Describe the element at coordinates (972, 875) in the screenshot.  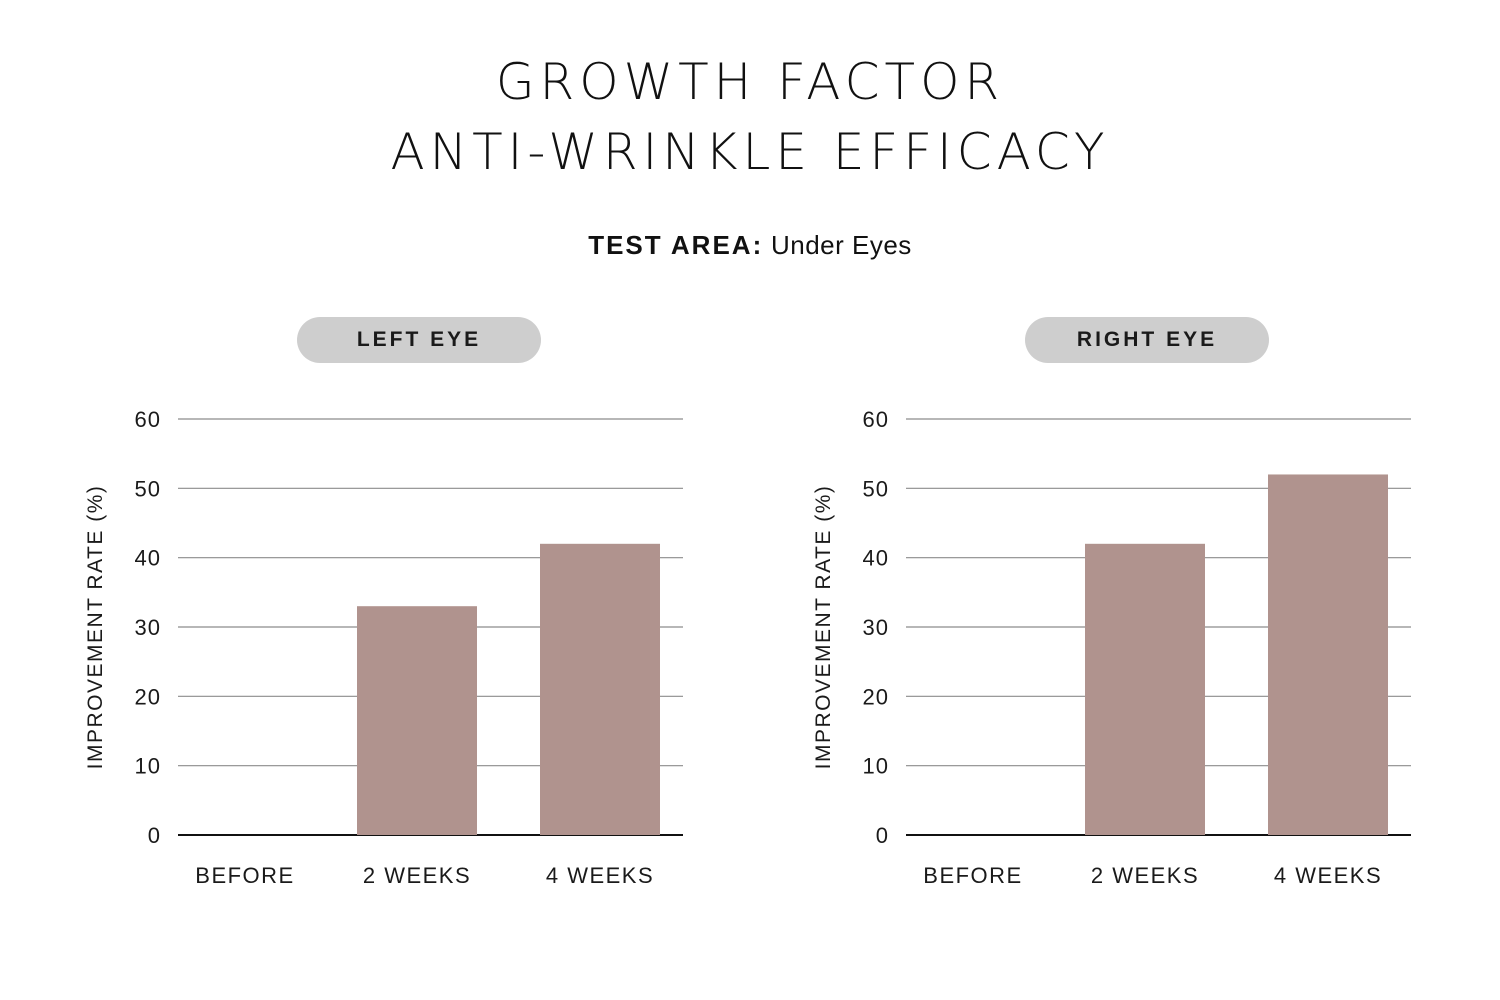
I see `right-x-category-label: BEFORE` at that location.